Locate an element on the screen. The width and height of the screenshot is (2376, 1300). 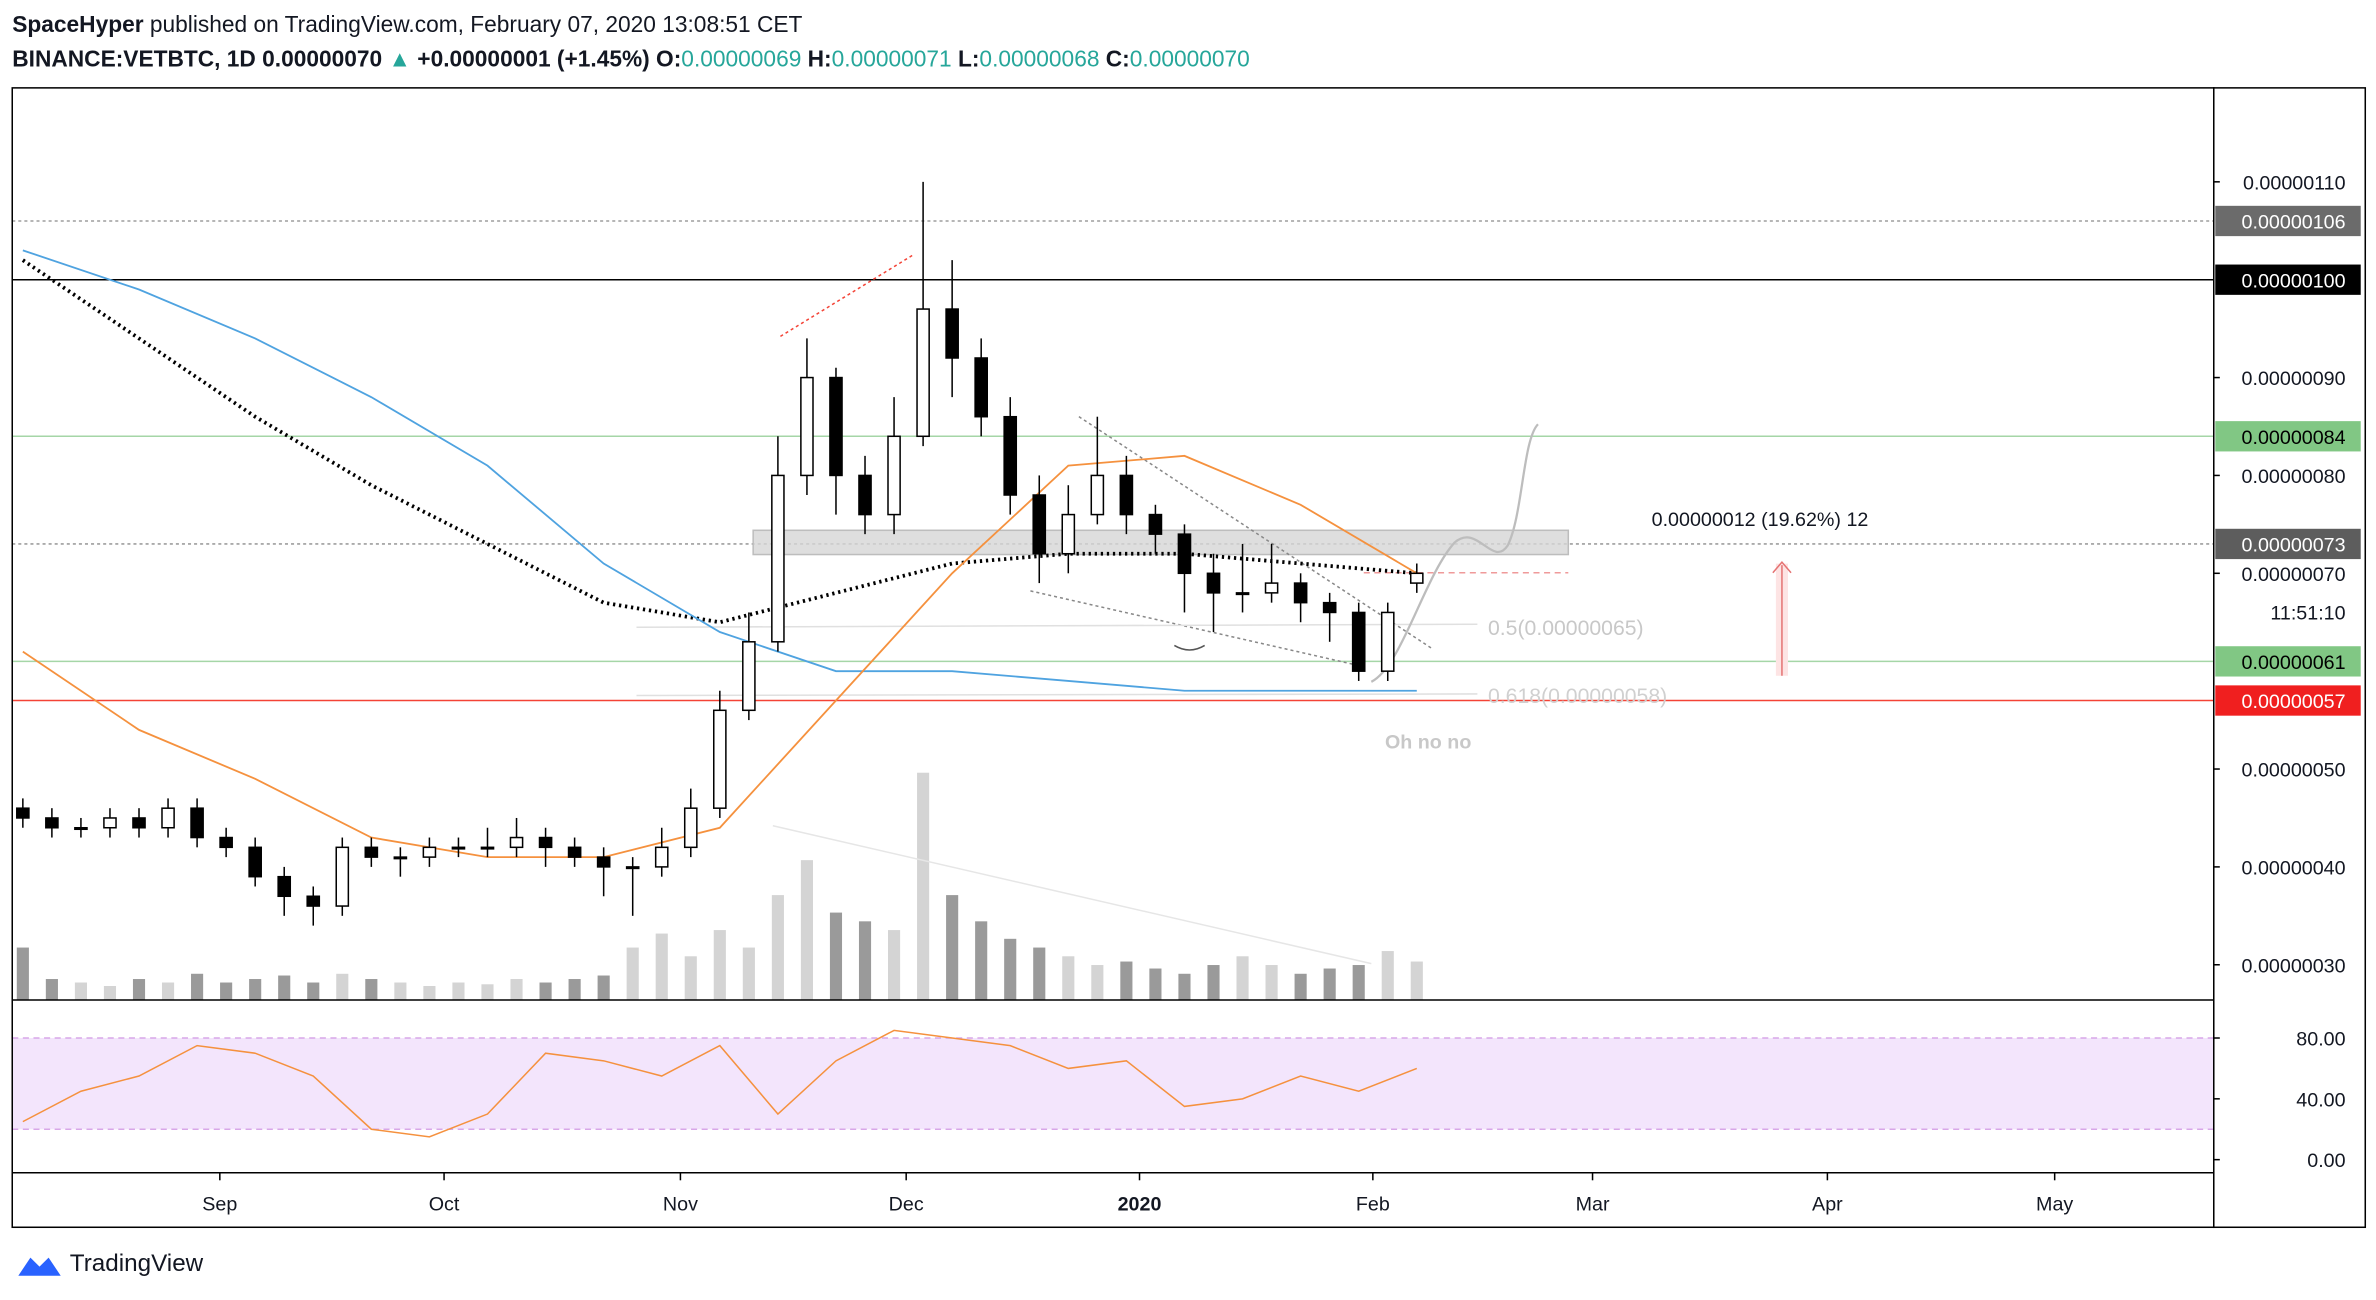
measure-head is located at coordinates (1782, 567).